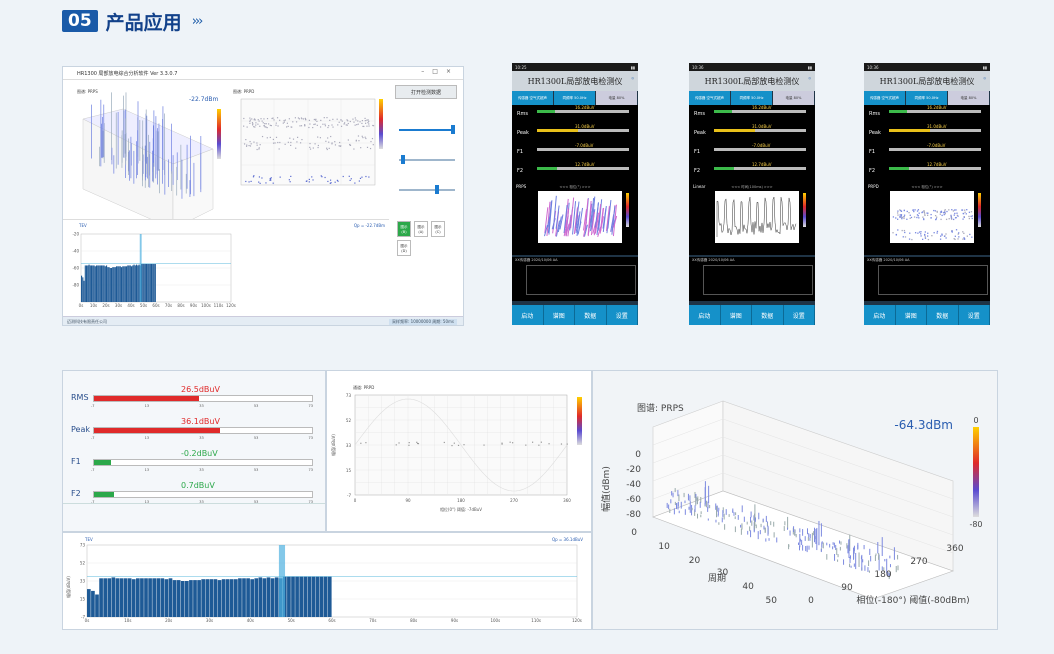 The width and height of the screenshot is (1054, 654). What do you see at coordinates (80, 429) in the screenshot?
I see `meter-label: Peak` at bounding box center [80, 429].